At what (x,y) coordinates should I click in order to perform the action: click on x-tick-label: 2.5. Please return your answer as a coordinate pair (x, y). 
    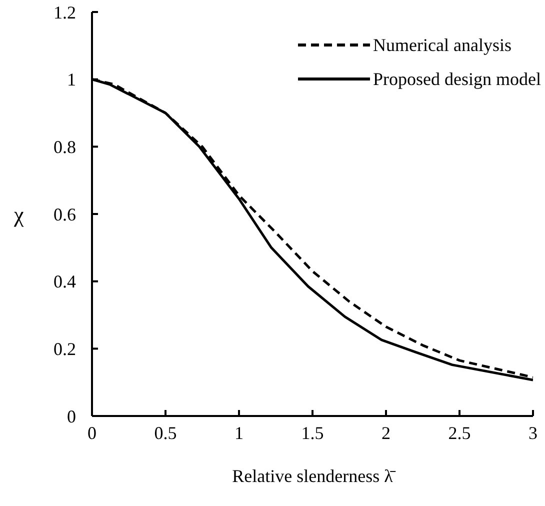
    Looking at the image, I should click on (459, 432).